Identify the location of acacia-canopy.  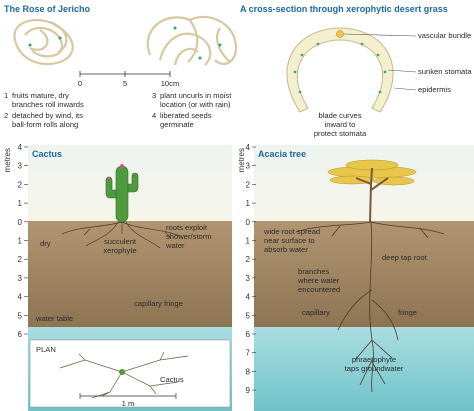
(372, 172).